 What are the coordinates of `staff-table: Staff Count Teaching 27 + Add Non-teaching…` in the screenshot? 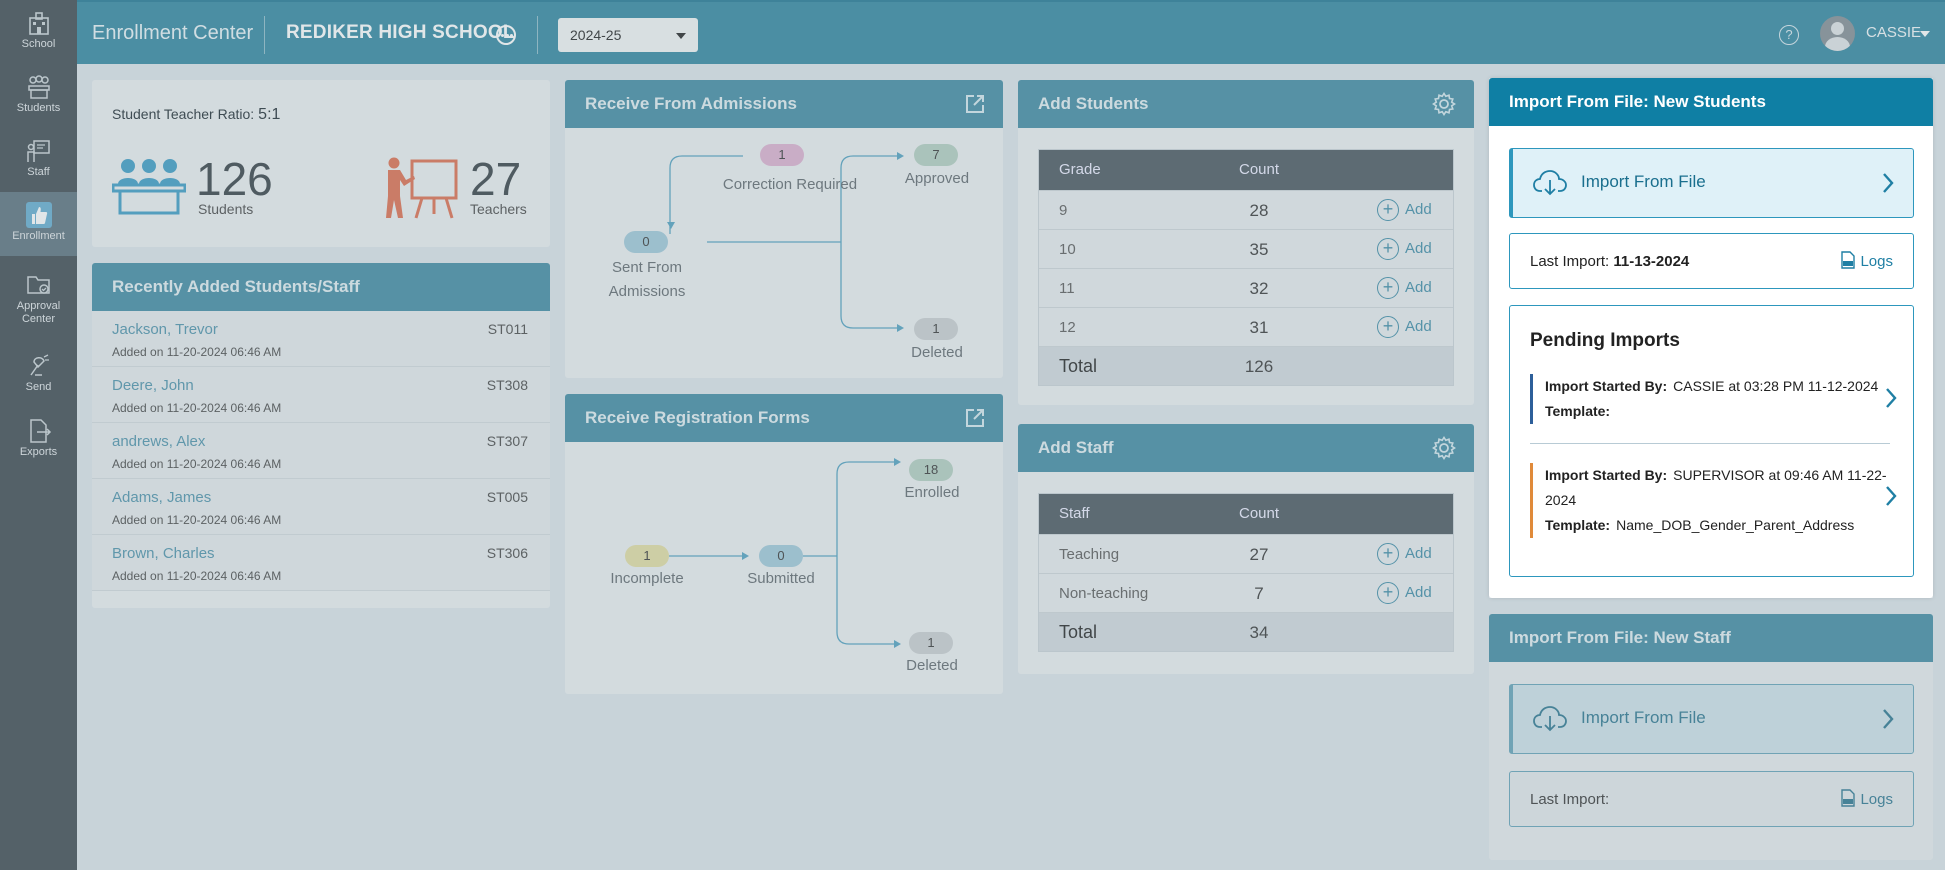 It's located at (1246, 572).